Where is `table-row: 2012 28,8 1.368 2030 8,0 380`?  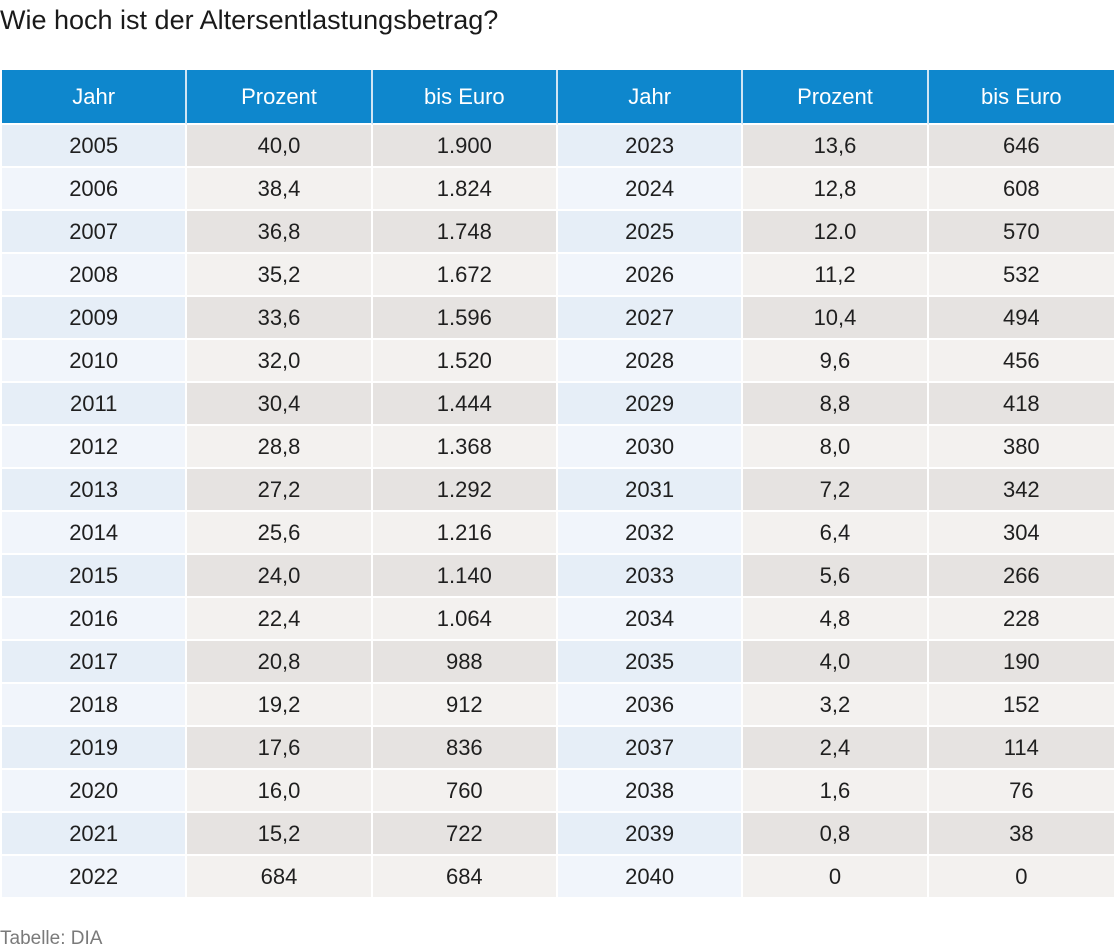
table-row: 2012 28,8 1.368 2030 8,0 380 is located at coordinates (558, 447).